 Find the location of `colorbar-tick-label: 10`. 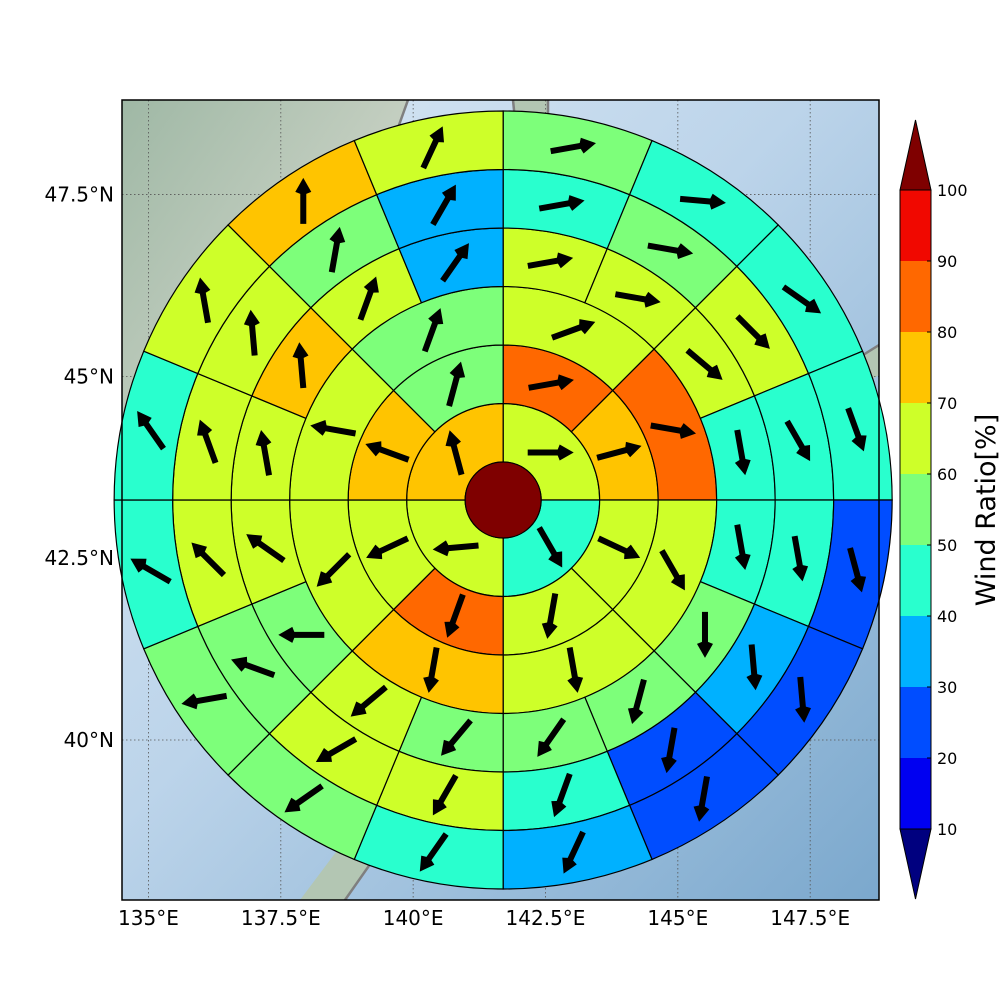

colorbar-tick-label: 10 is located at coordinates (947, 829).